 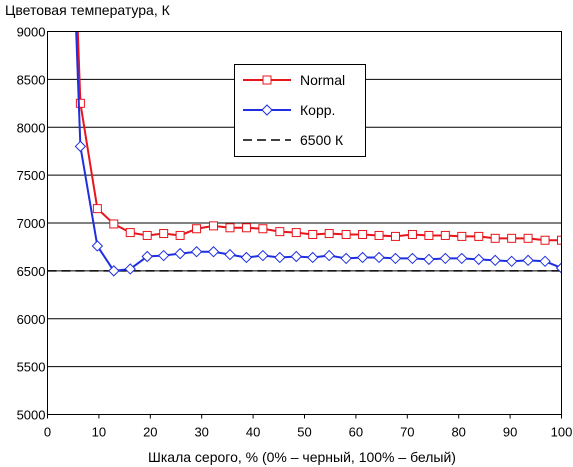 What do you see at coordinates (31, 319) in the screenshot?
I see `y-tick-label: 6000` at bounding box center [31, 319].